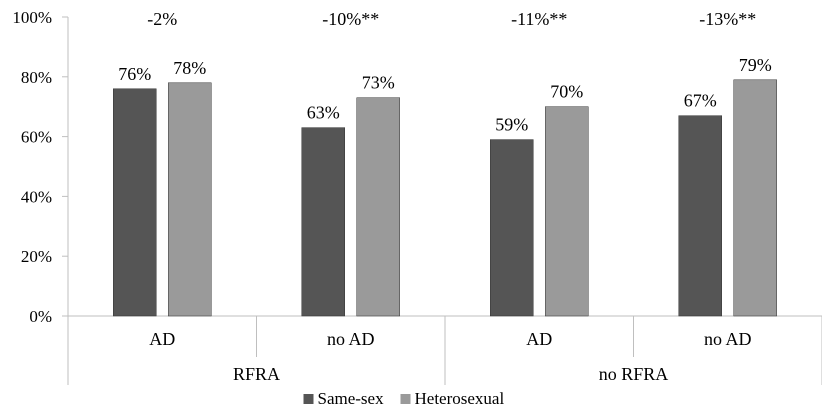 The image size is (822, 416). I want to click on legend: Same-sex Heterosexual, so click(404, 398).